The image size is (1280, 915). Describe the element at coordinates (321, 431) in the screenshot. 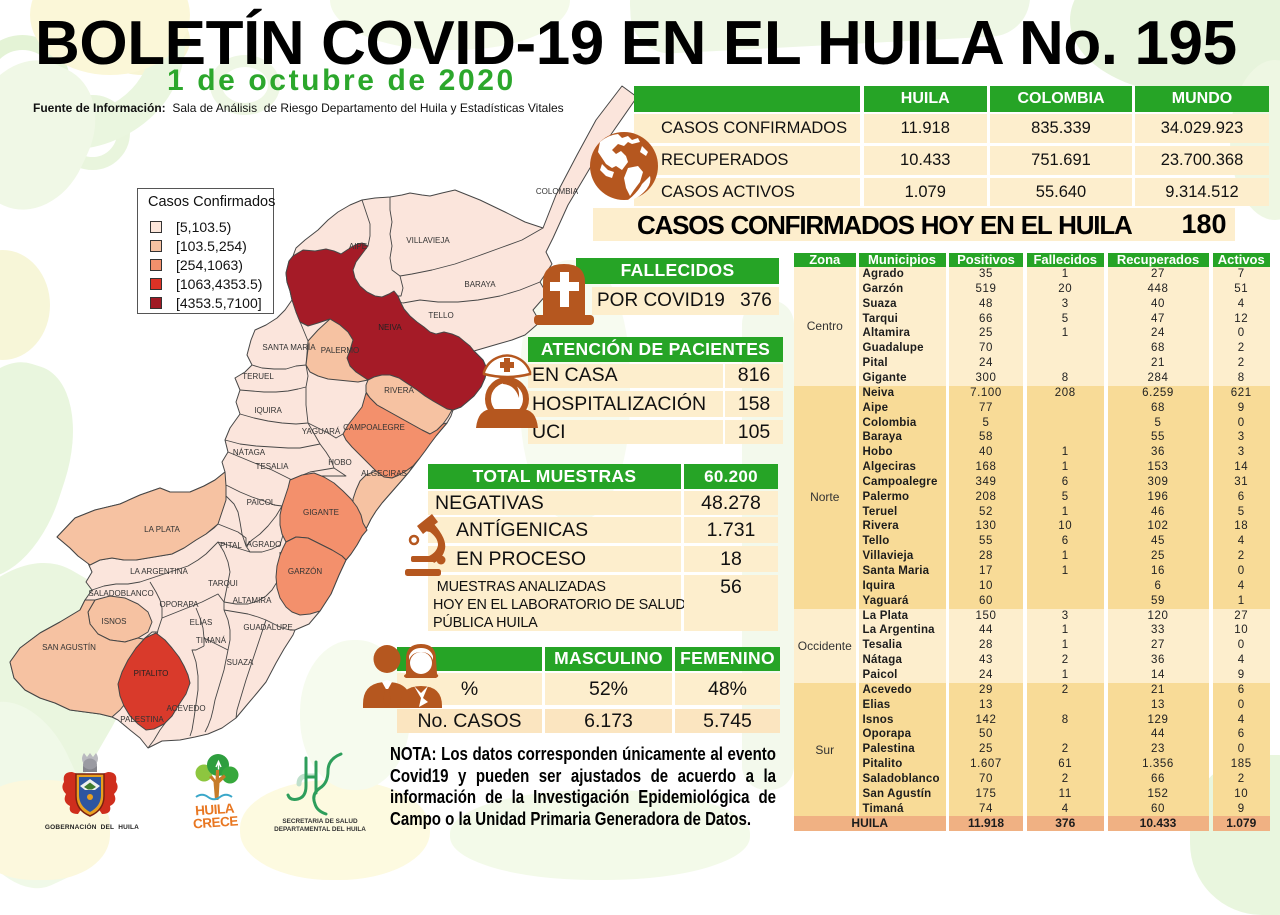

I see `svg-text: YAGUARÁ` at that location.